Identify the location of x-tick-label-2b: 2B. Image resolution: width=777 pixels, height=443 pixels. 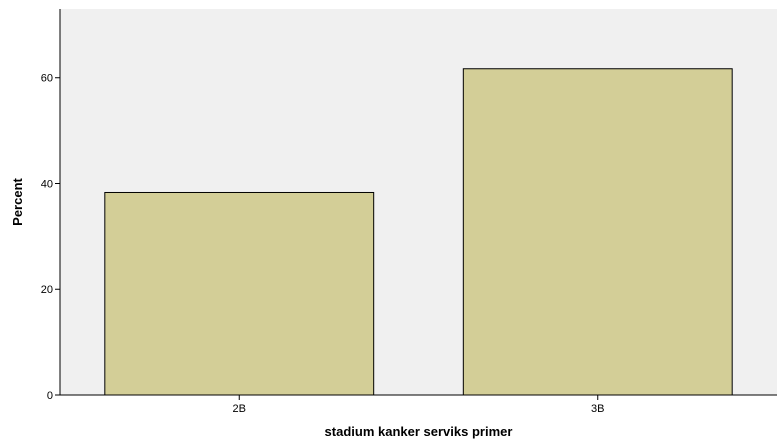
(239, 409).